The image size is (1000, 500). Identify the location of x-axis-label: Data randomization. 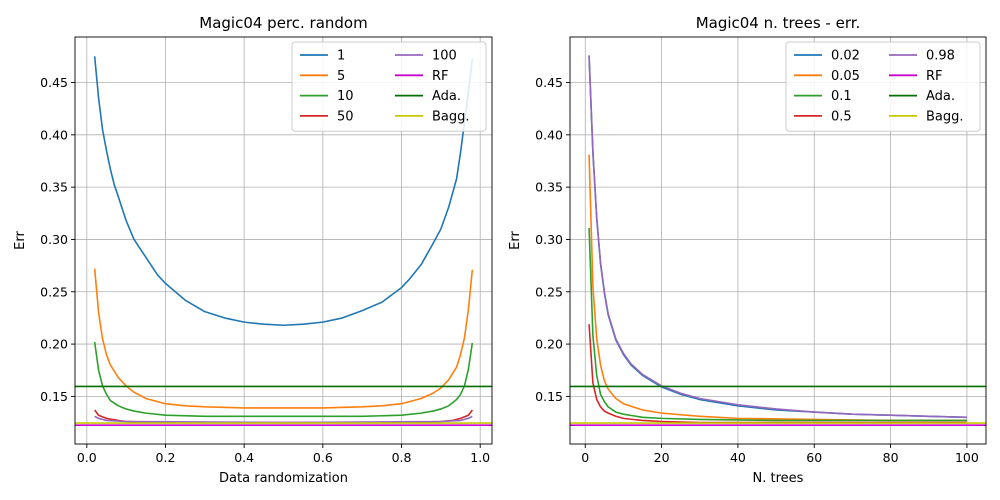
(283, 478).